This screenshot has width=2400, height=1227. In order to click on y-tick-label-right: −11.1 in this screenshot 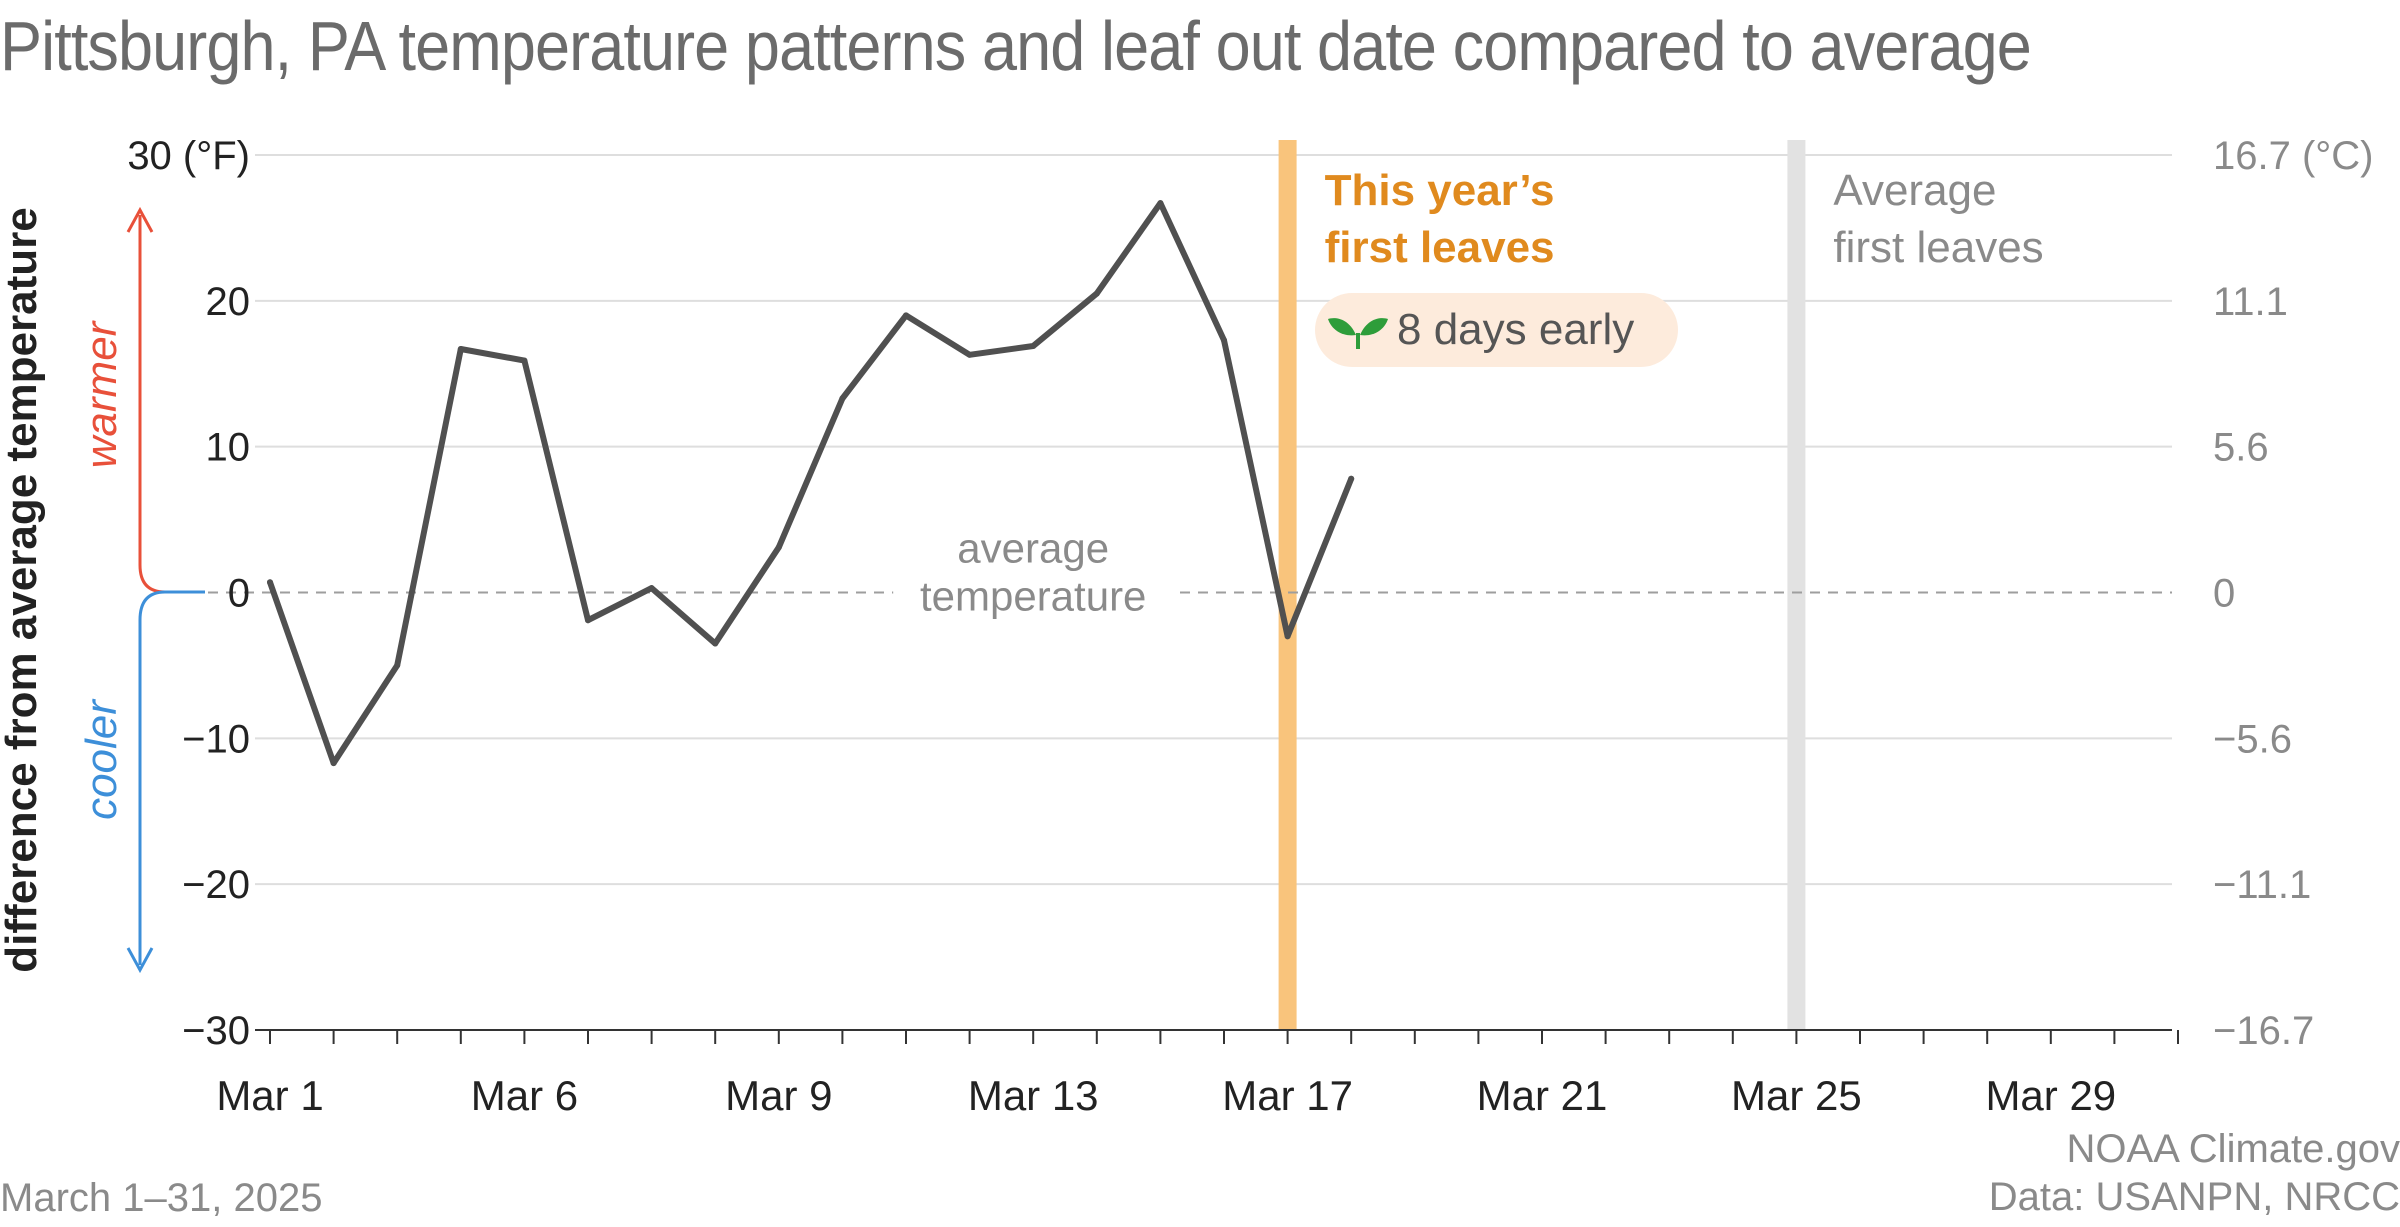, I will do `click(2262, 885)`.